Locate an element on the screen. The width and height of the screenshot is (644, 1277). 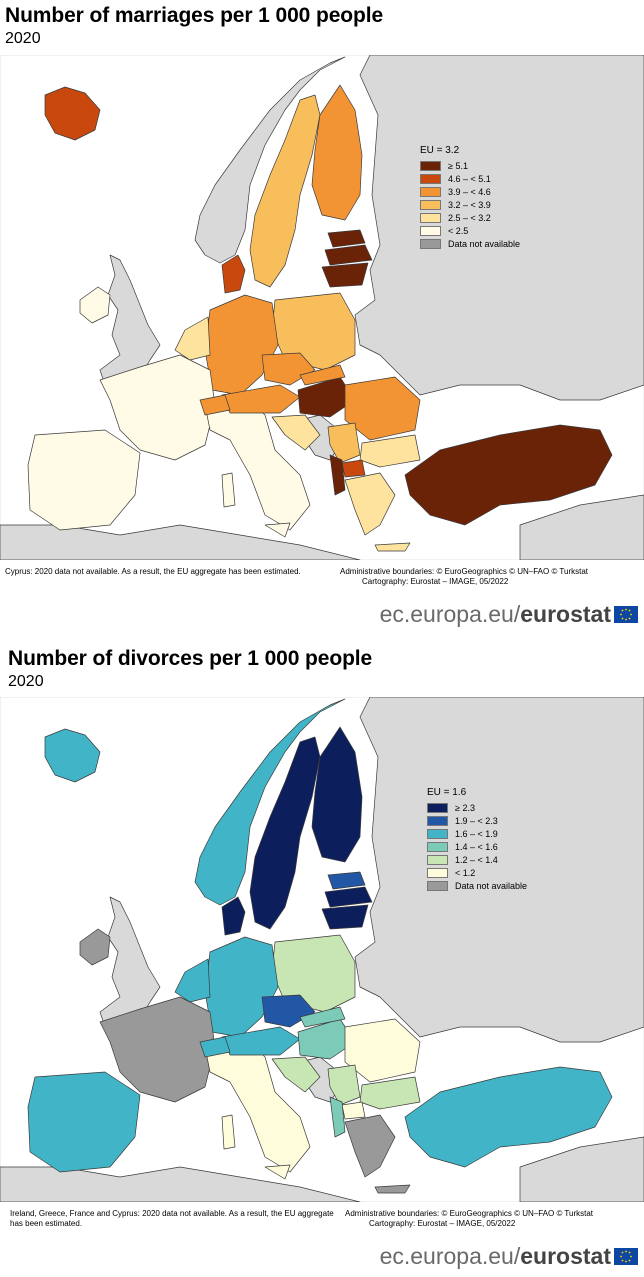
map-title: Number of divorces per 1 000 people is located at coordinates (190, 658).